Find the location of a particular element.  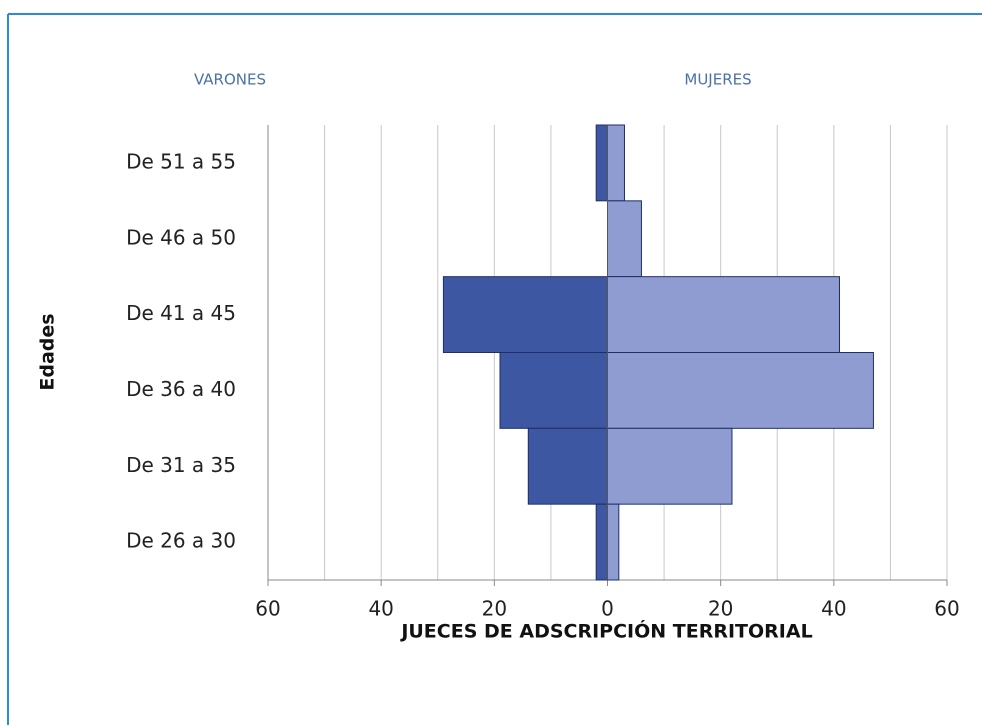

y-tick-label: De 31 a 35 is located at coordinates (181, 465).